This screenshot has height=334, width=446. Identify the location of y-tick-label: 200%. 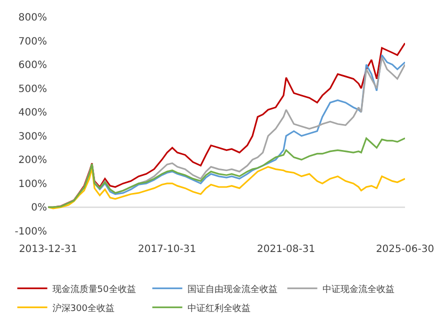
(32, 160).